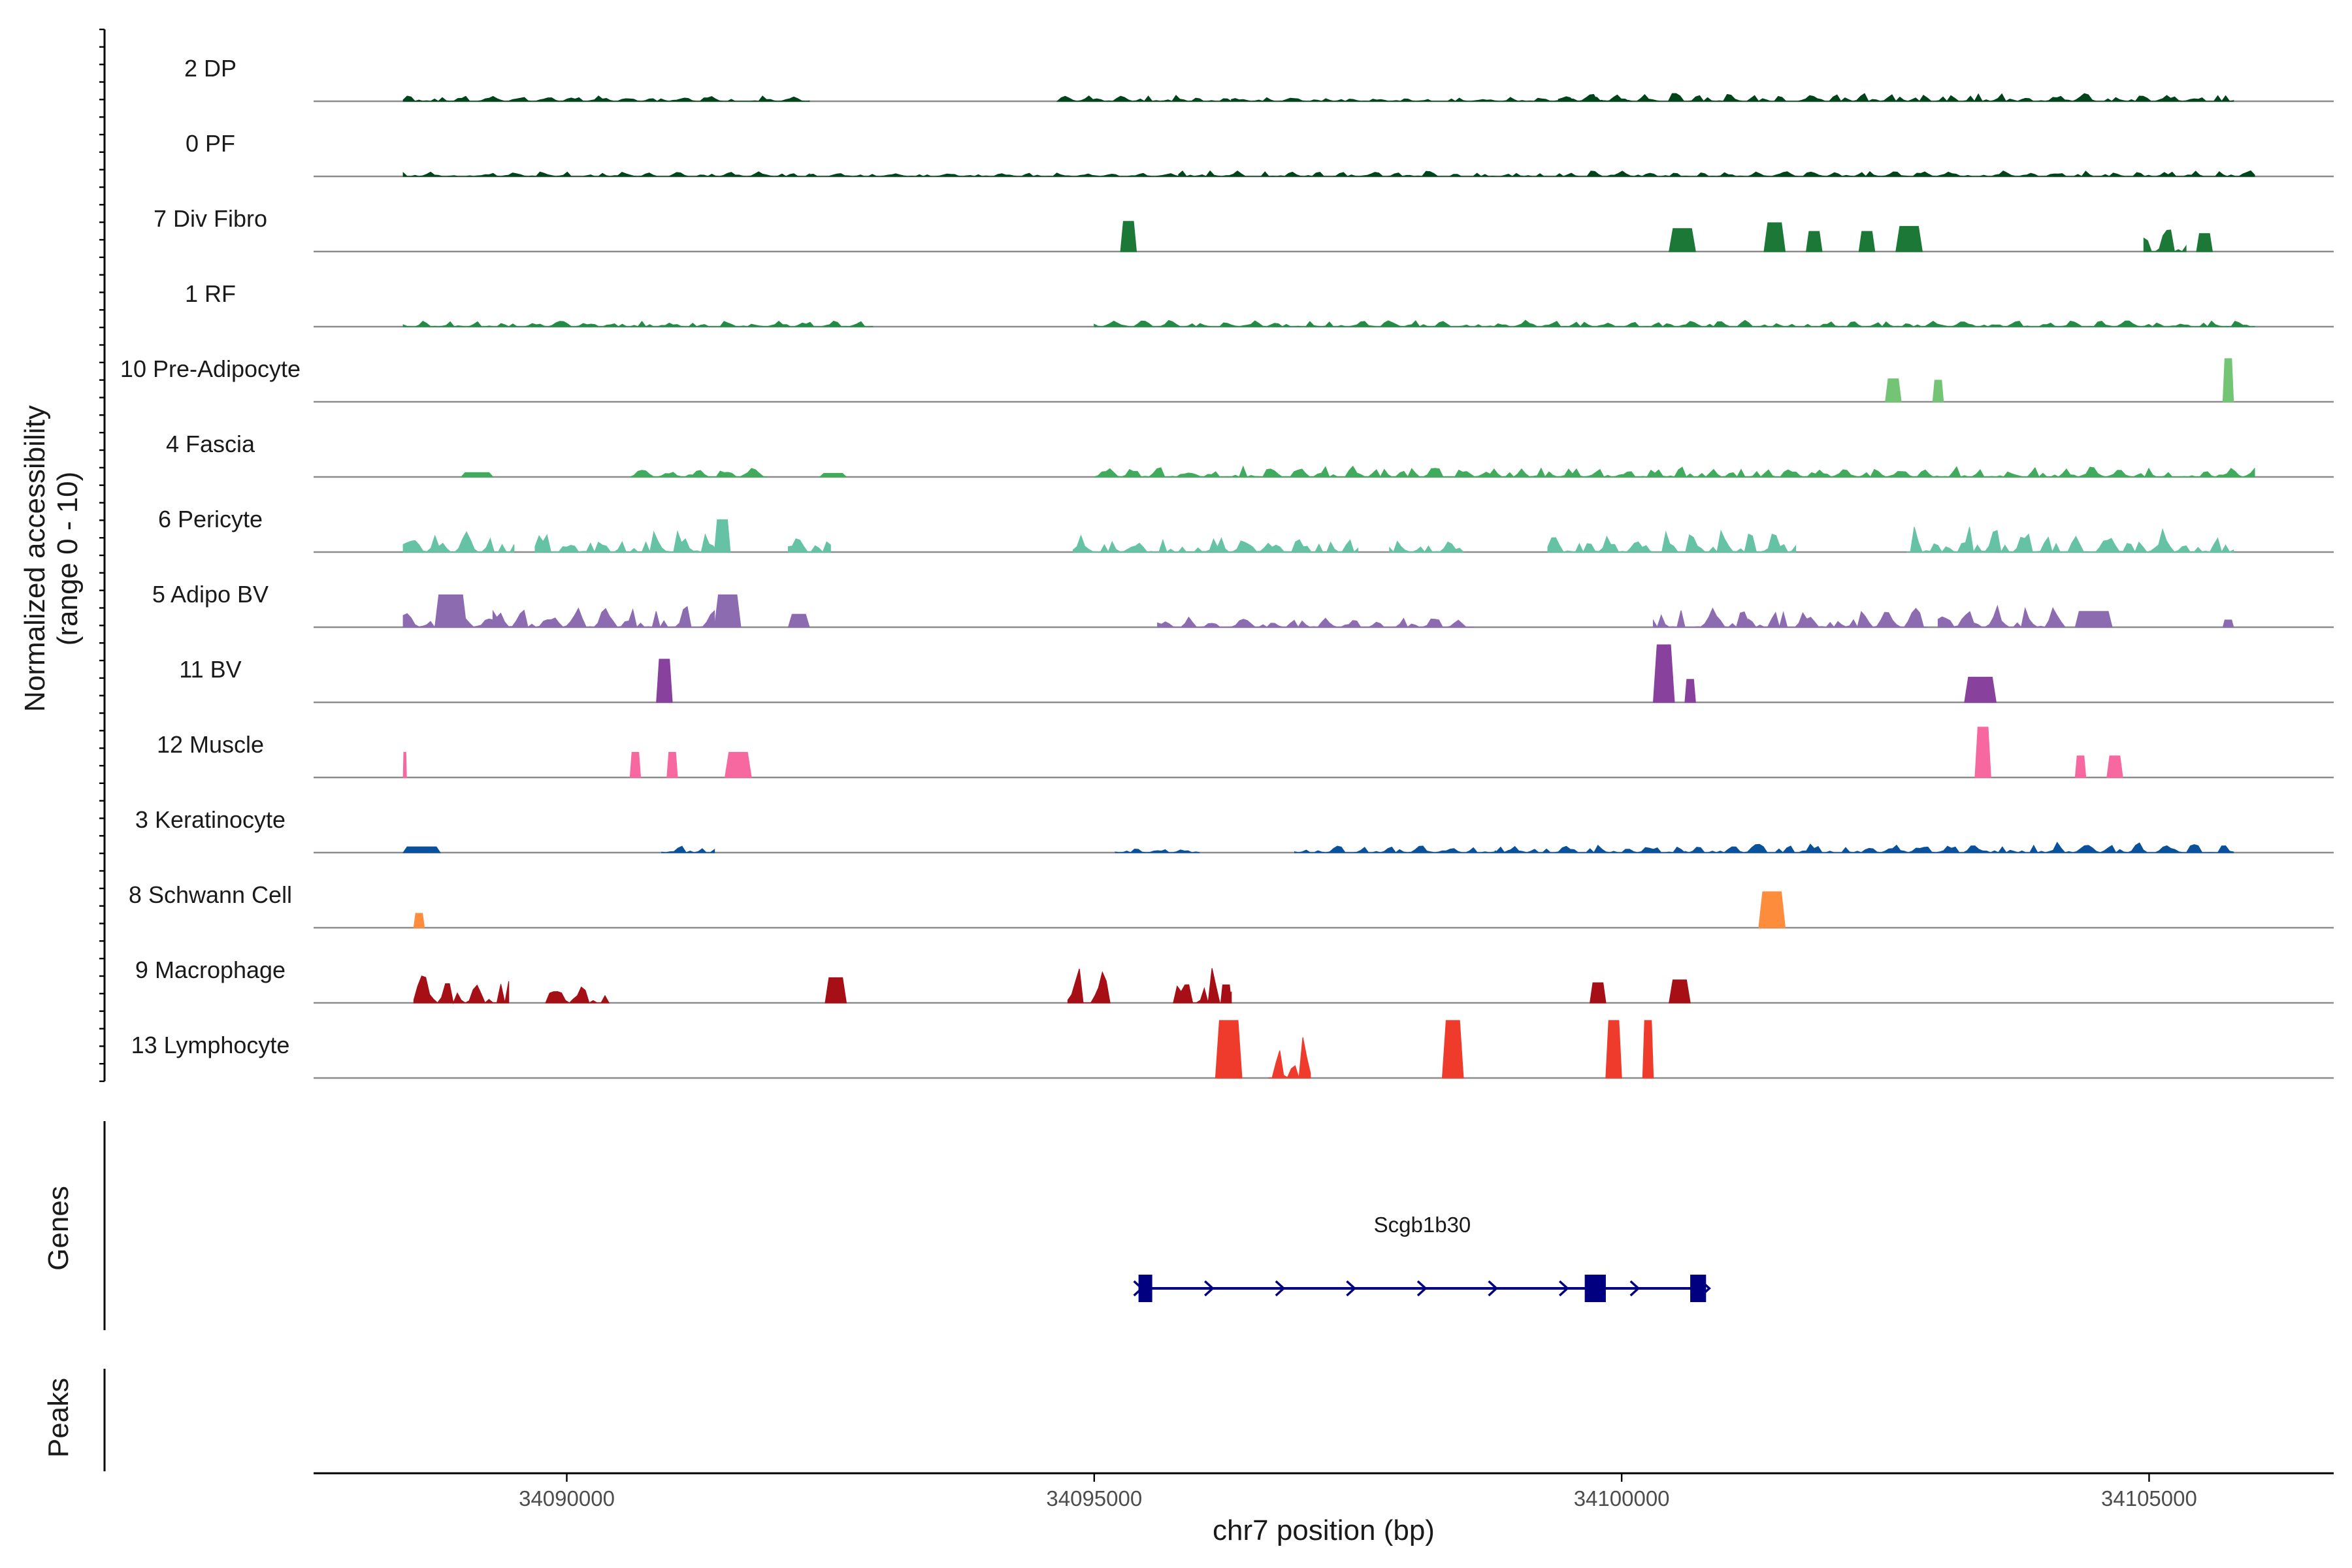  What do you see at coordinates (210, 819) in the screenshot?
I see `track-label: 3 Keratinocyte` at bounding box center [210, 819].